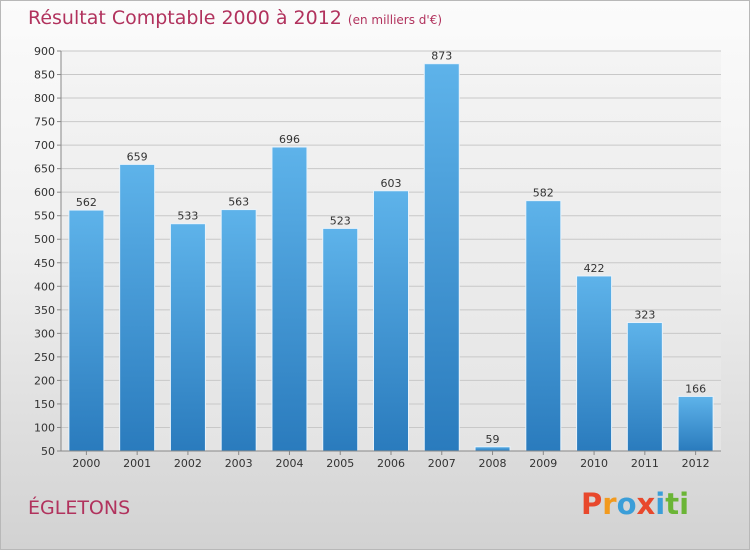  I want to click on y-tick-label: 100, so click(44, 427).